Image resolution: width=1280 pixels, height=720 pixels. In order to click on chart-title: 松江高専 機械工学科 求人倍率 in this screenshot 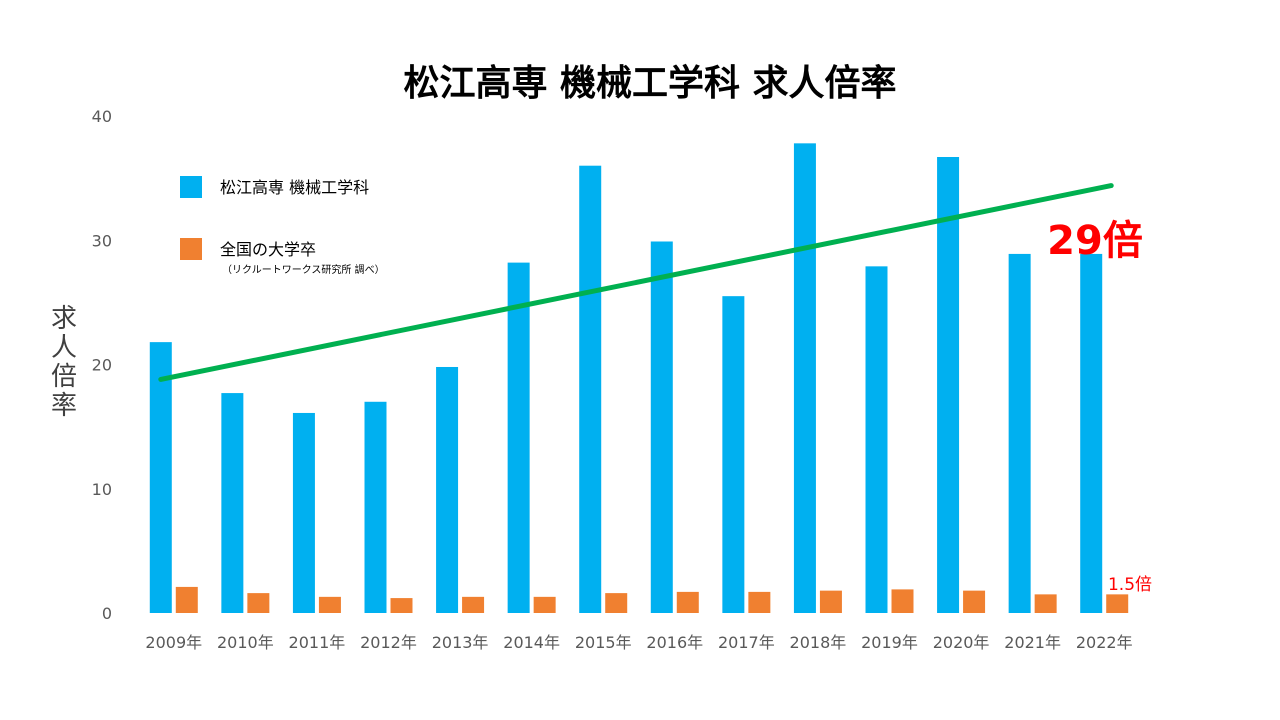, I will do `click(649, 83)`.